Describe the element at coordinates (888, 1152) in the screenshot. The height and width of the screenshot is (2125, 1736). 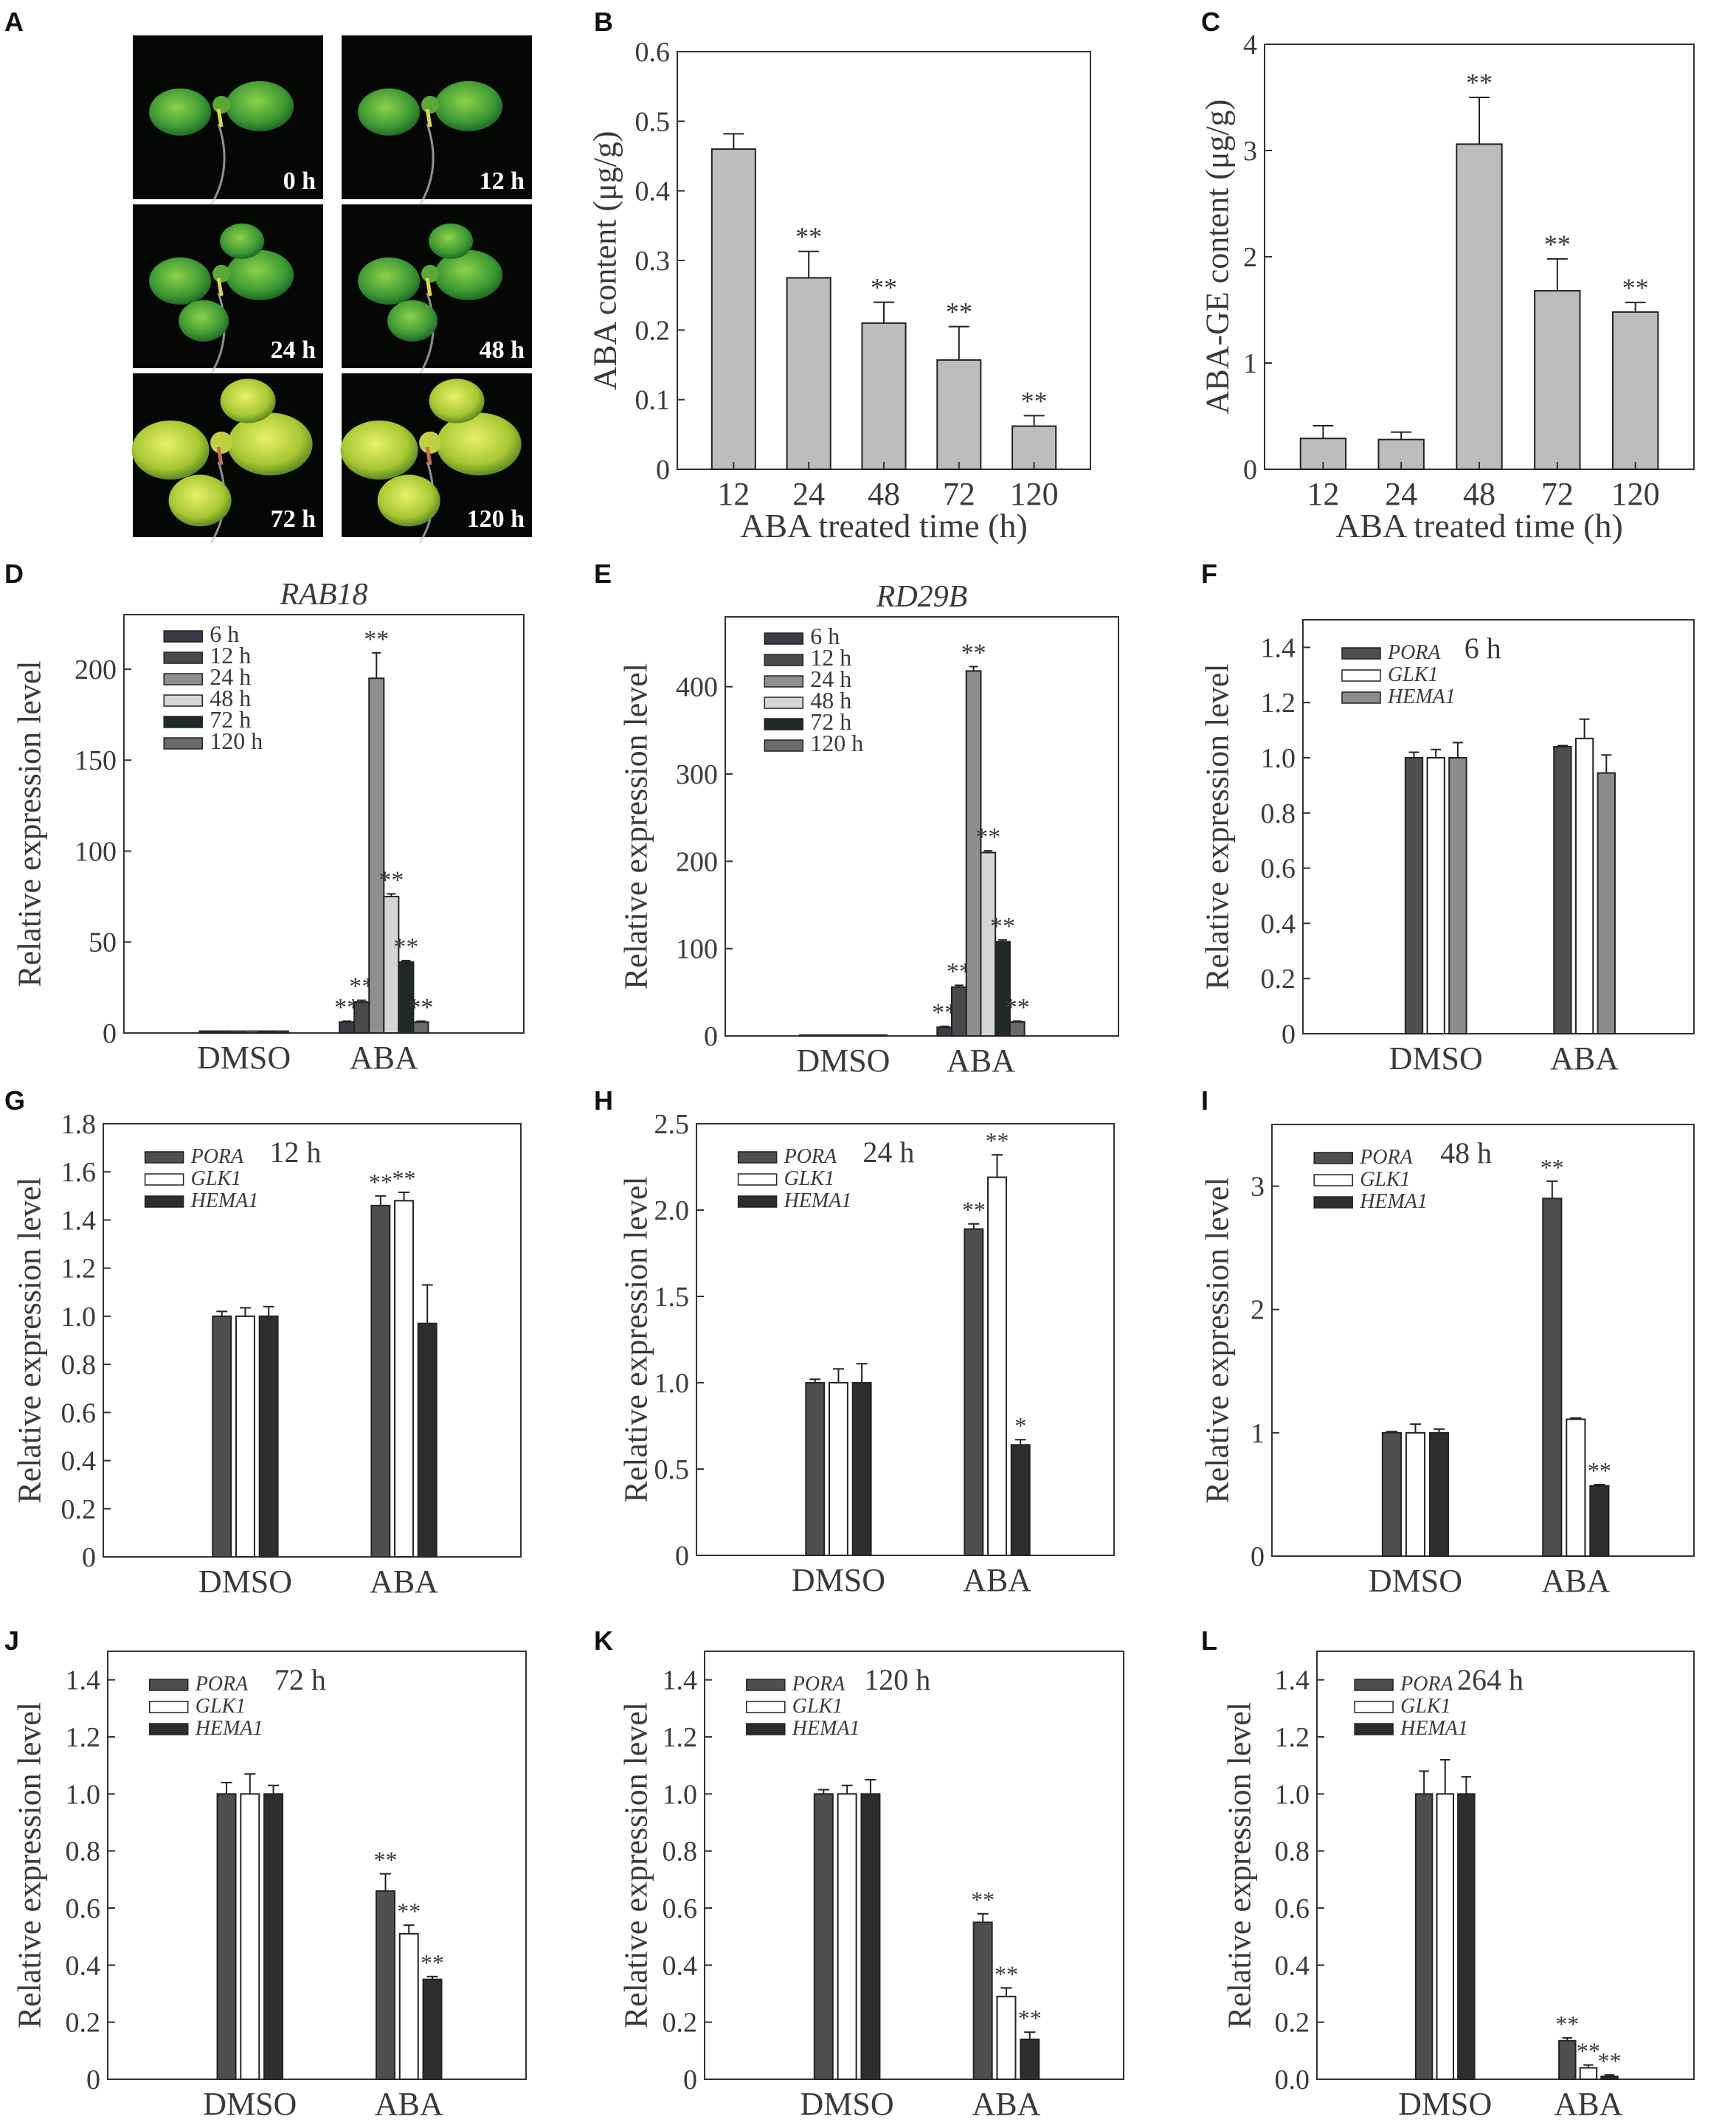
I see `chart-title: 24 h` at that location.